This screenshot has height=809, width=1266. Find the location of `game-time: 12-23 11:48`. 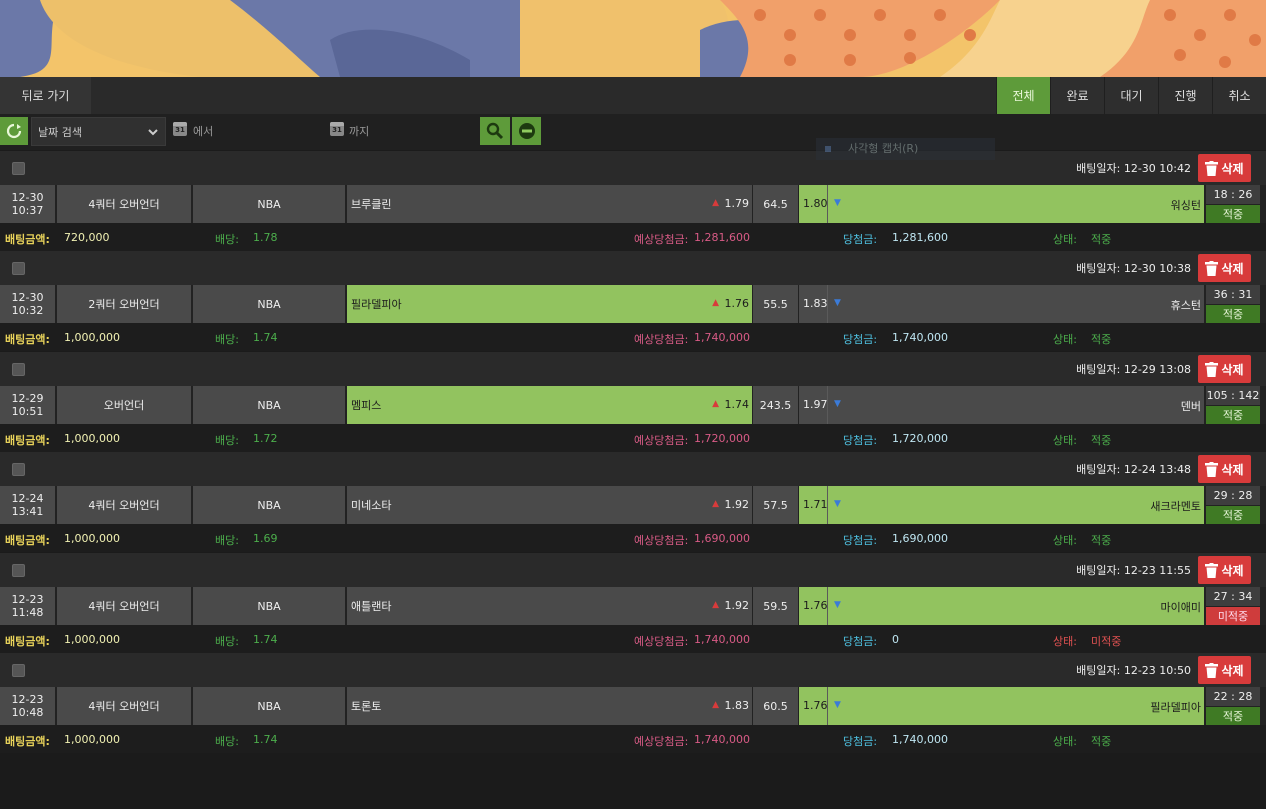

game-time: 12-23 11:48 is located at coordinates (27, 606).